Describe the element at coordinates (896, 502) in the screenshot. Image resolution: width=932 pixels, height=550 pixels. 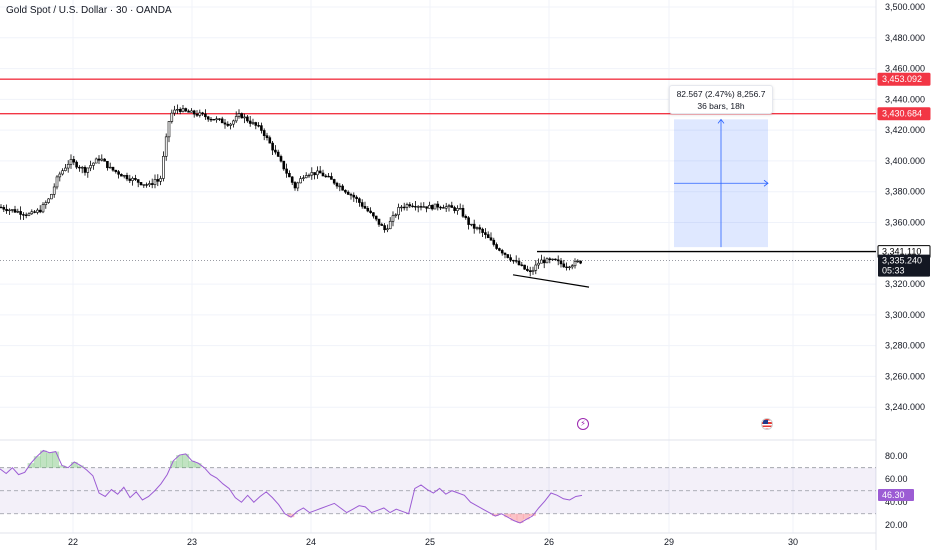
I see `rsi-tick-label: 40.00` at that location.